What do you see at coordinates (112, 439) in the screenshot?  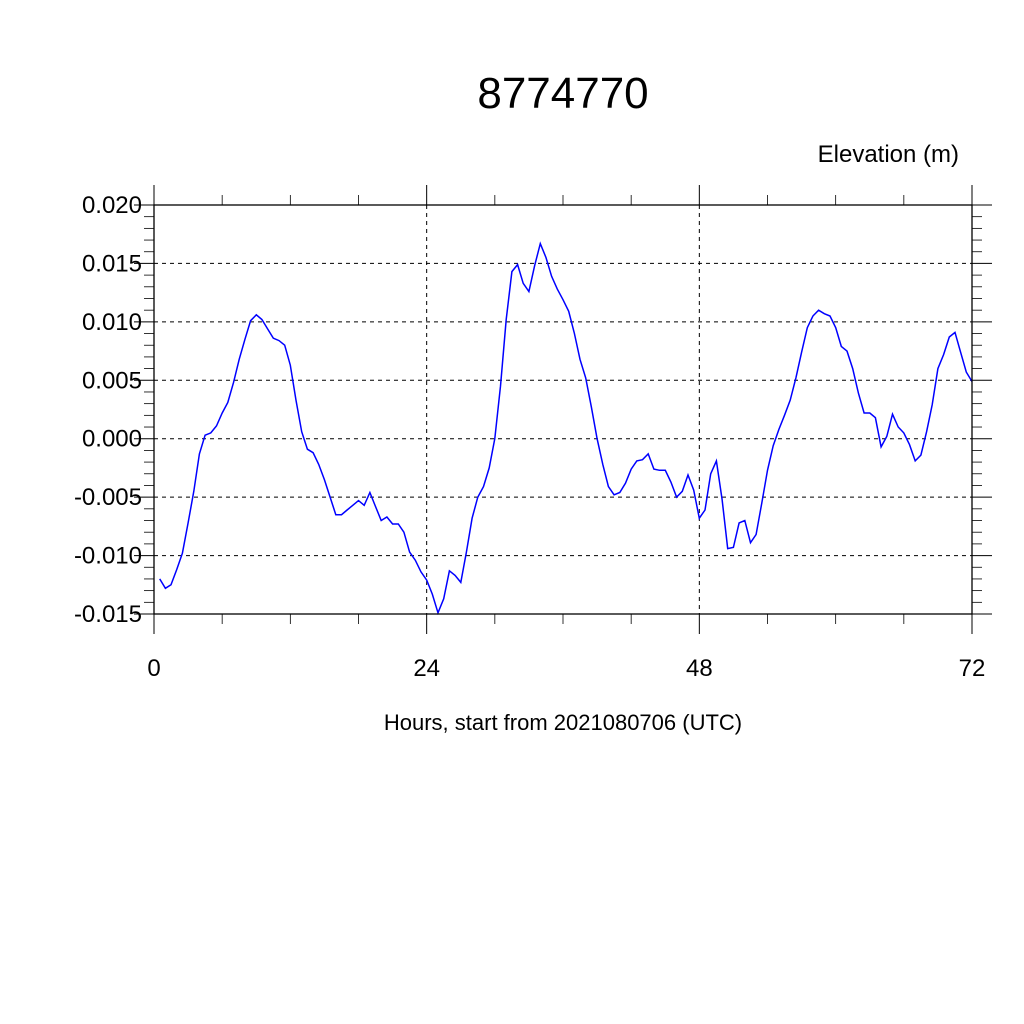 I see `y-tick-label: 0.000` at bounding box center [112, 439].